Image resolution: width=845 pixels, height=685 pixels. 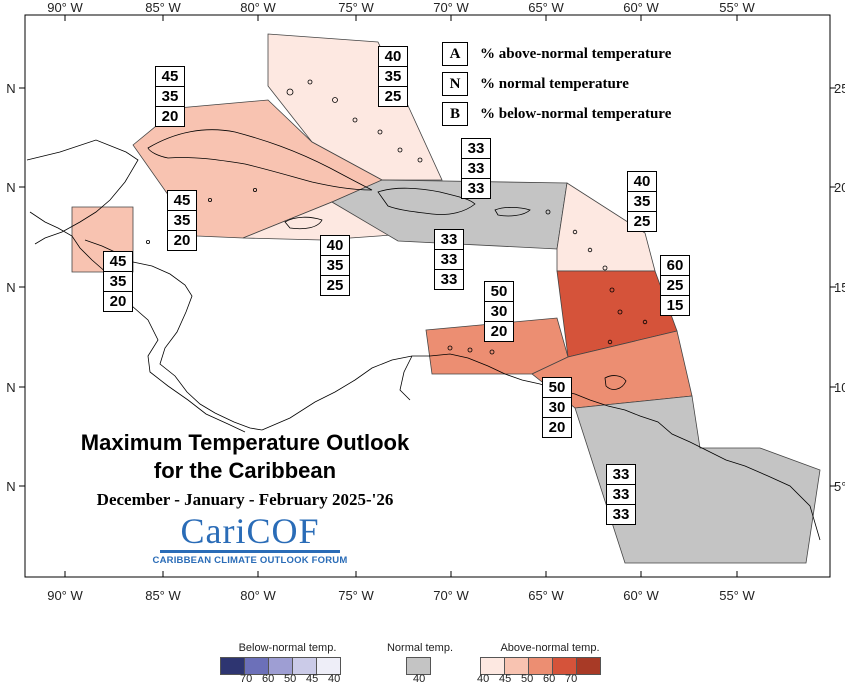 I want to click on prob-box-cuba: 45 35 20, so click(x=170, y=96).